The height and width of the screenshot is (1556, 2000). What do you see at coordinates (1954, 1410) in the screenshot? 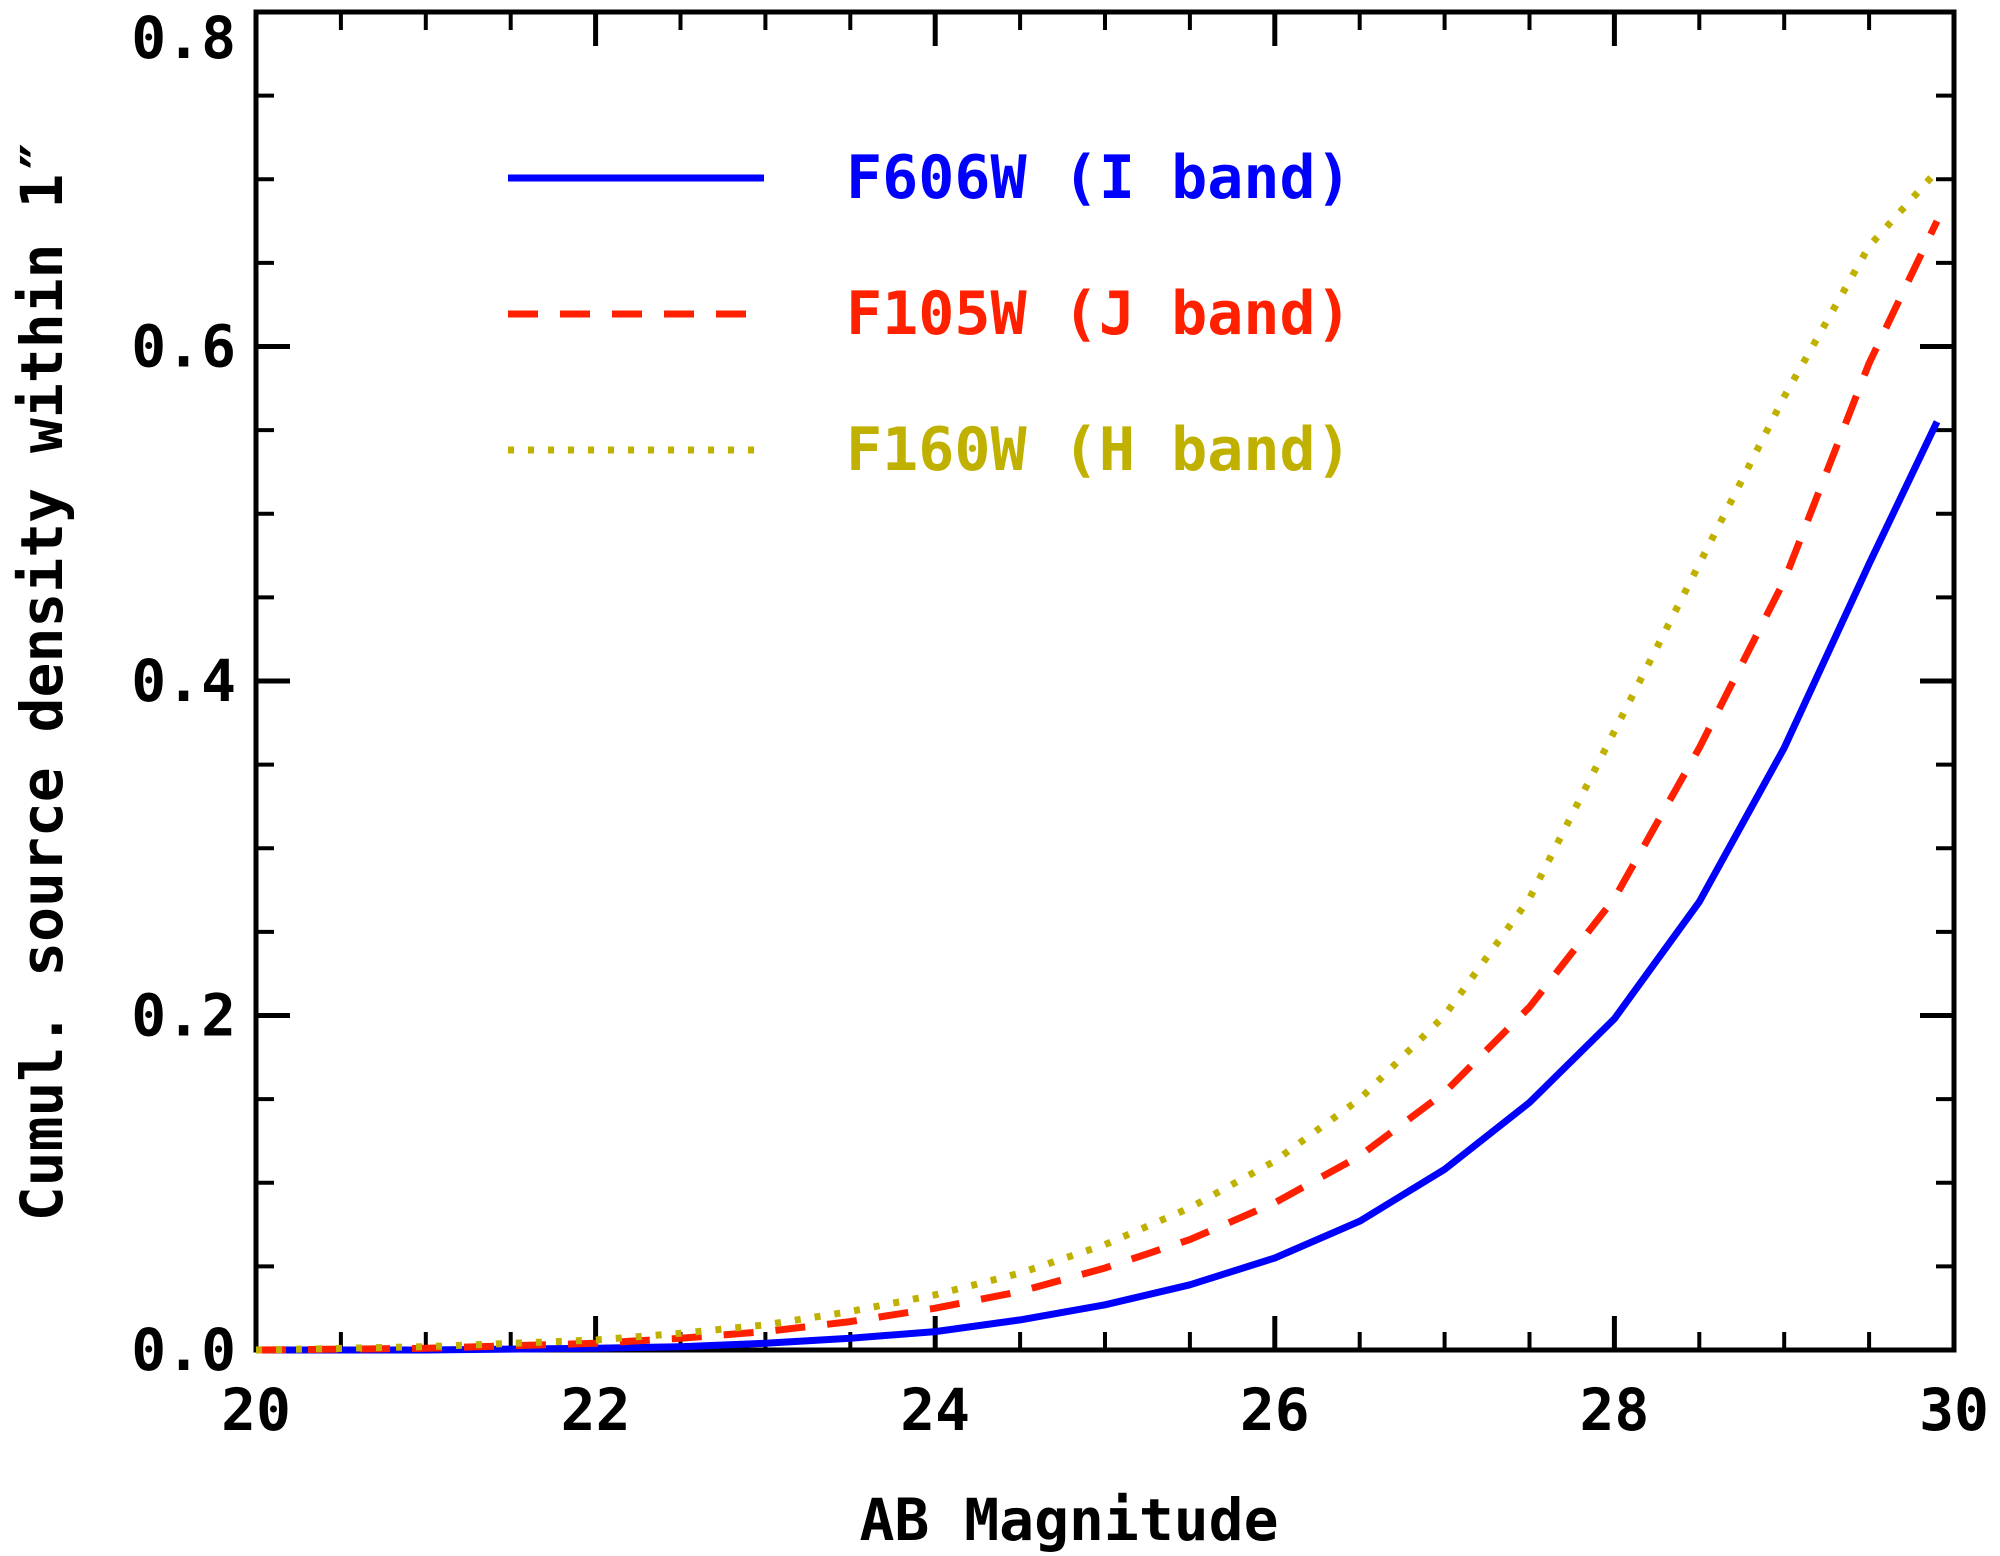
I see `x-tick-label: 30` at bounding box center [1954, 1410].